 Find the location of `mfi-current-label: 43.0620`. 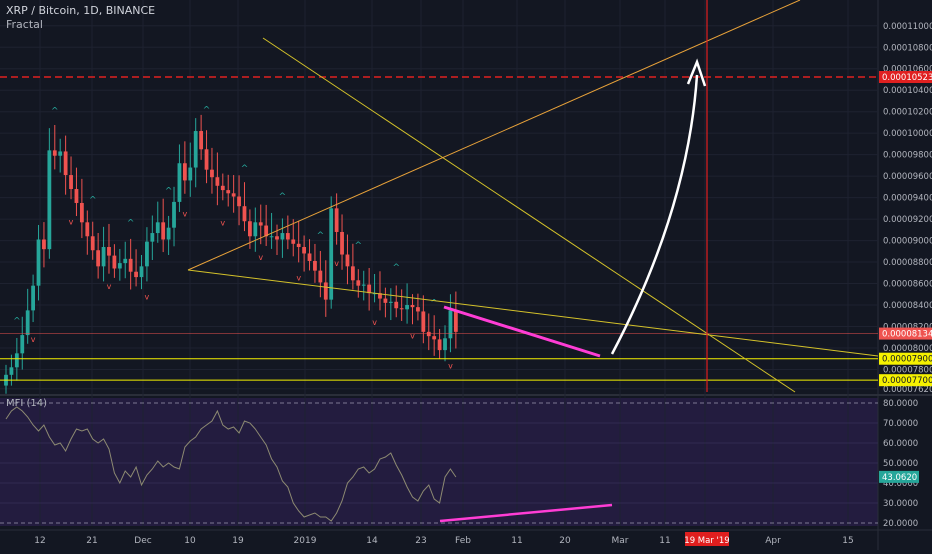

mfi-current-label: 43.0620 is located at coordinates (899, 478).